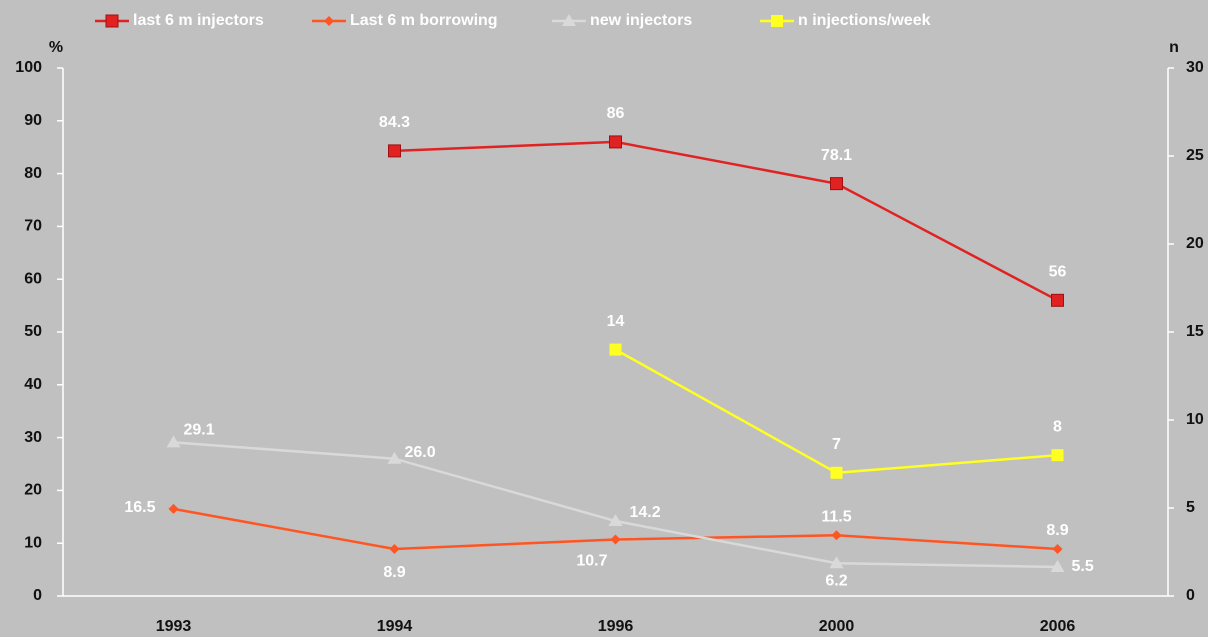  Describe the element at coordinates (33, 226) in the screenshot. I see `y-tick-label: 70` at that location.